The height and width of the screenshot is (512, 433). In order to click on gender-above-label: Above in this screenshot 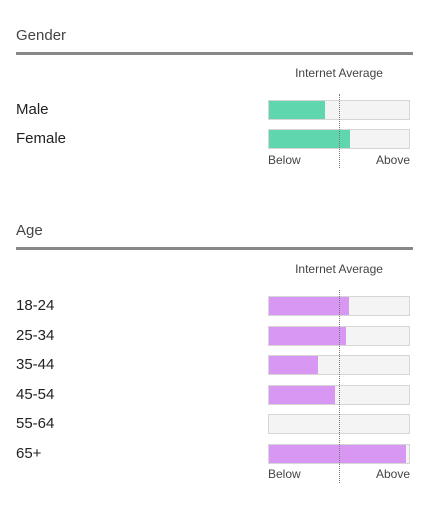, I will do `click(392, 160)`.